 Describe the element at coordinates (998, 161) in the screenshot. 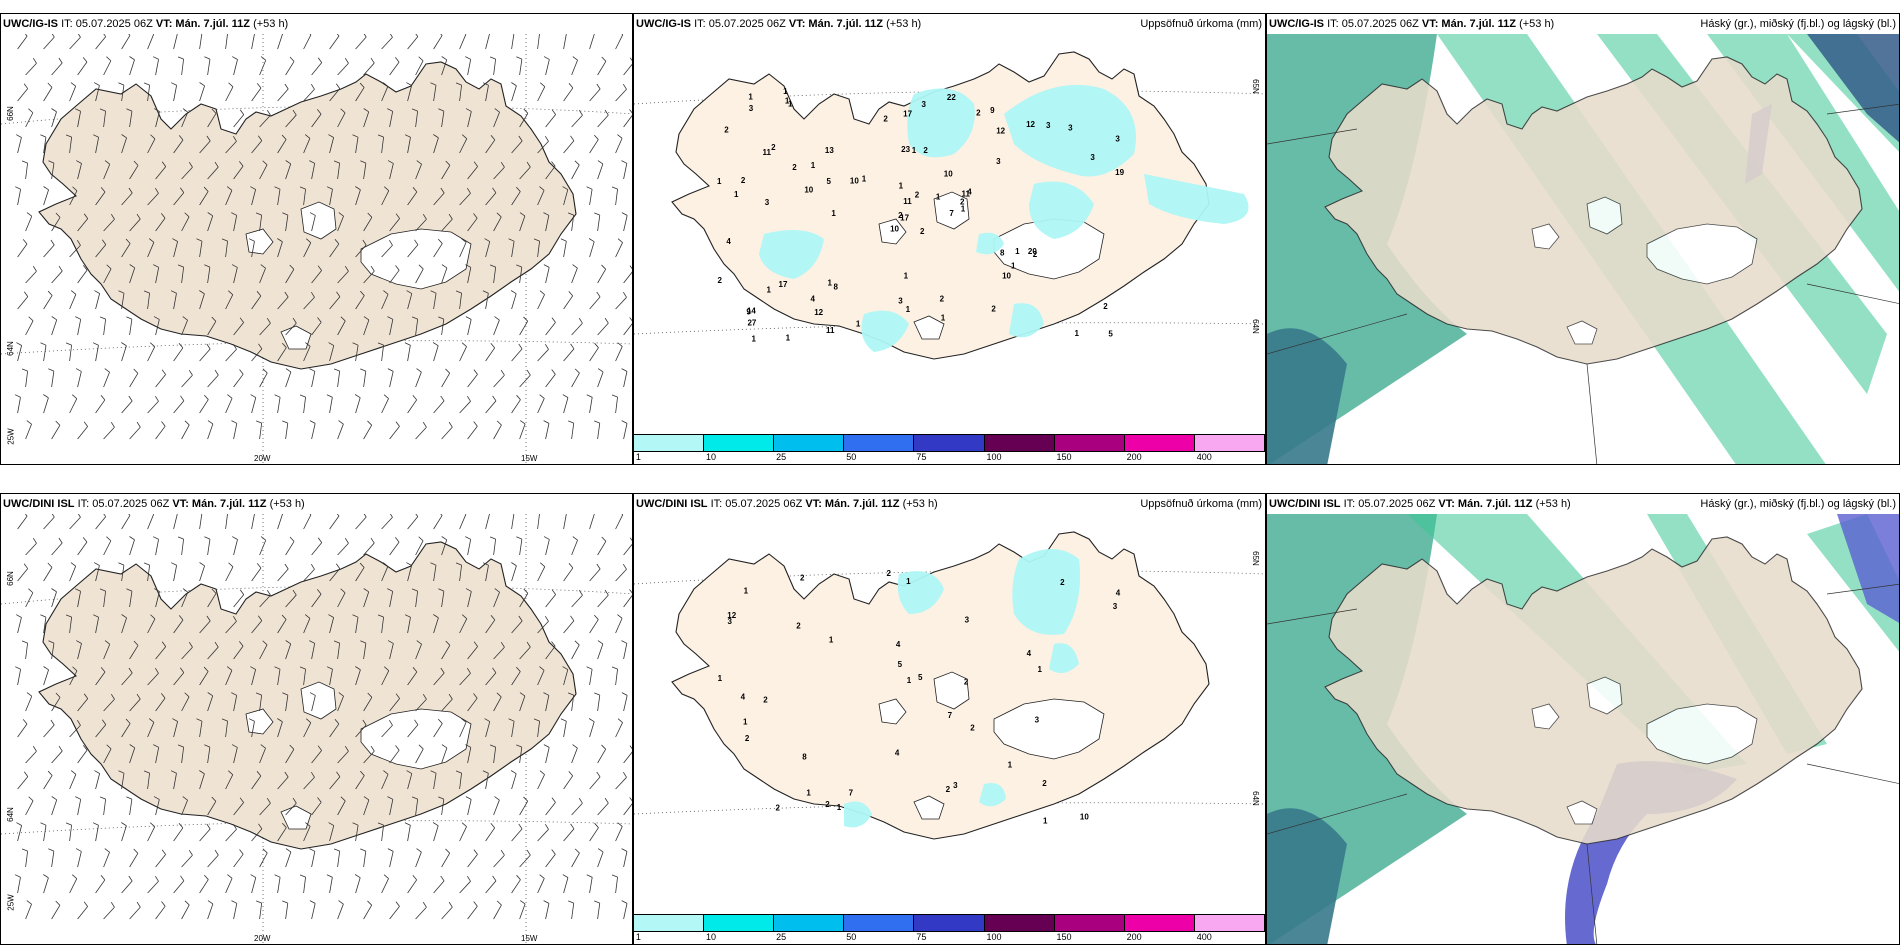

I see `precip-value: 3` at that location.